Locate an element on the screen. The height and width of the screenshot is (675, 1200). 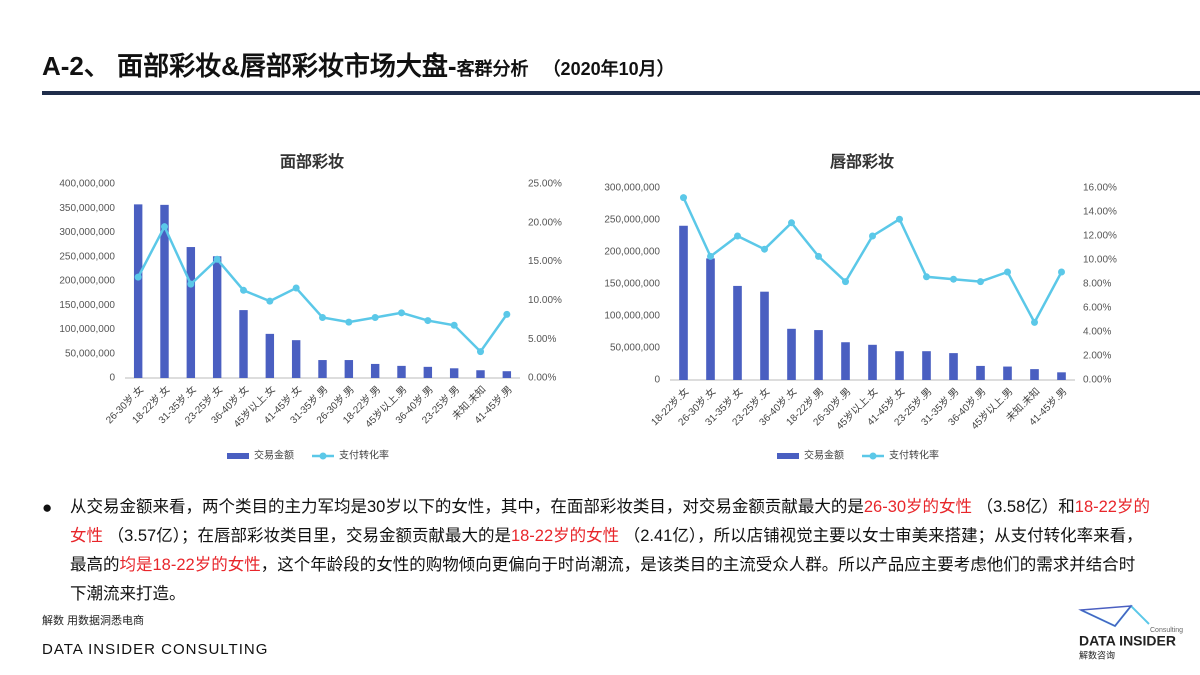
y-tick-label: 400,000,000 is located at coordinates (87, 184).